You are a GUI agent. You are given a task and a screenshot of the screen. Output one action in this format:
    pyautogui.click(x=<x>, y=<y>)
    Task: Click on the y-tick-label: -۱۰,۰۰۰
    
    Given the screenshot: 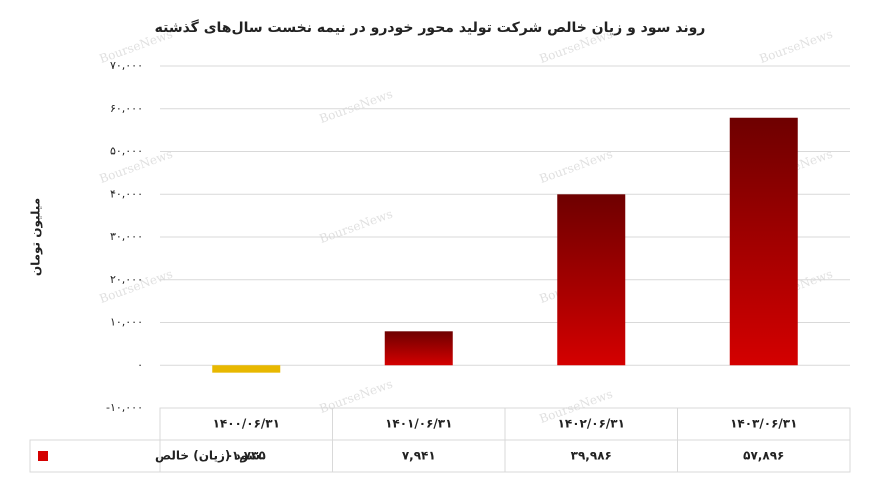 What is the action you would take?
    pyautogui.click(x=124, y=407)
    